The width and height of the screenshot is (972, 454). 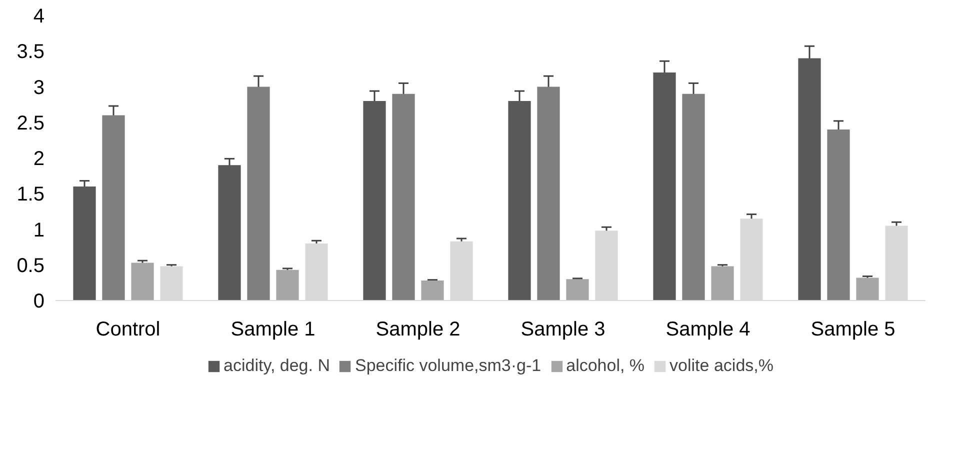 What do you see at coordinates (30, 123) in the screenshot?
I see `y-tick-label: 2.5` at bounding box center [30, 123].